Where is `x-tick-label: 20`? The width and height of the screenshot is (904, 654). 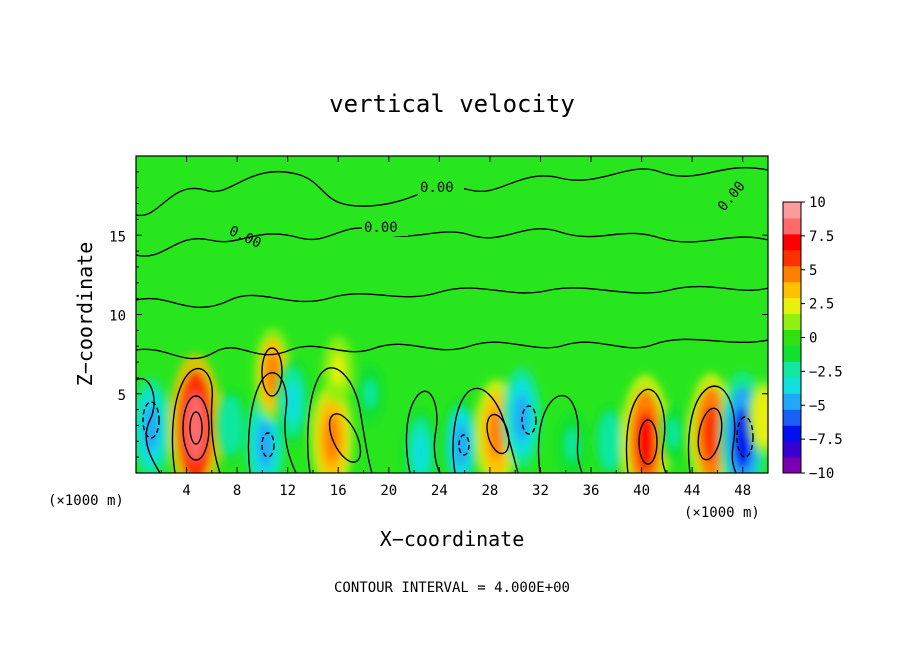
x-tick-label: 20 is located at coordinates (388, 491).